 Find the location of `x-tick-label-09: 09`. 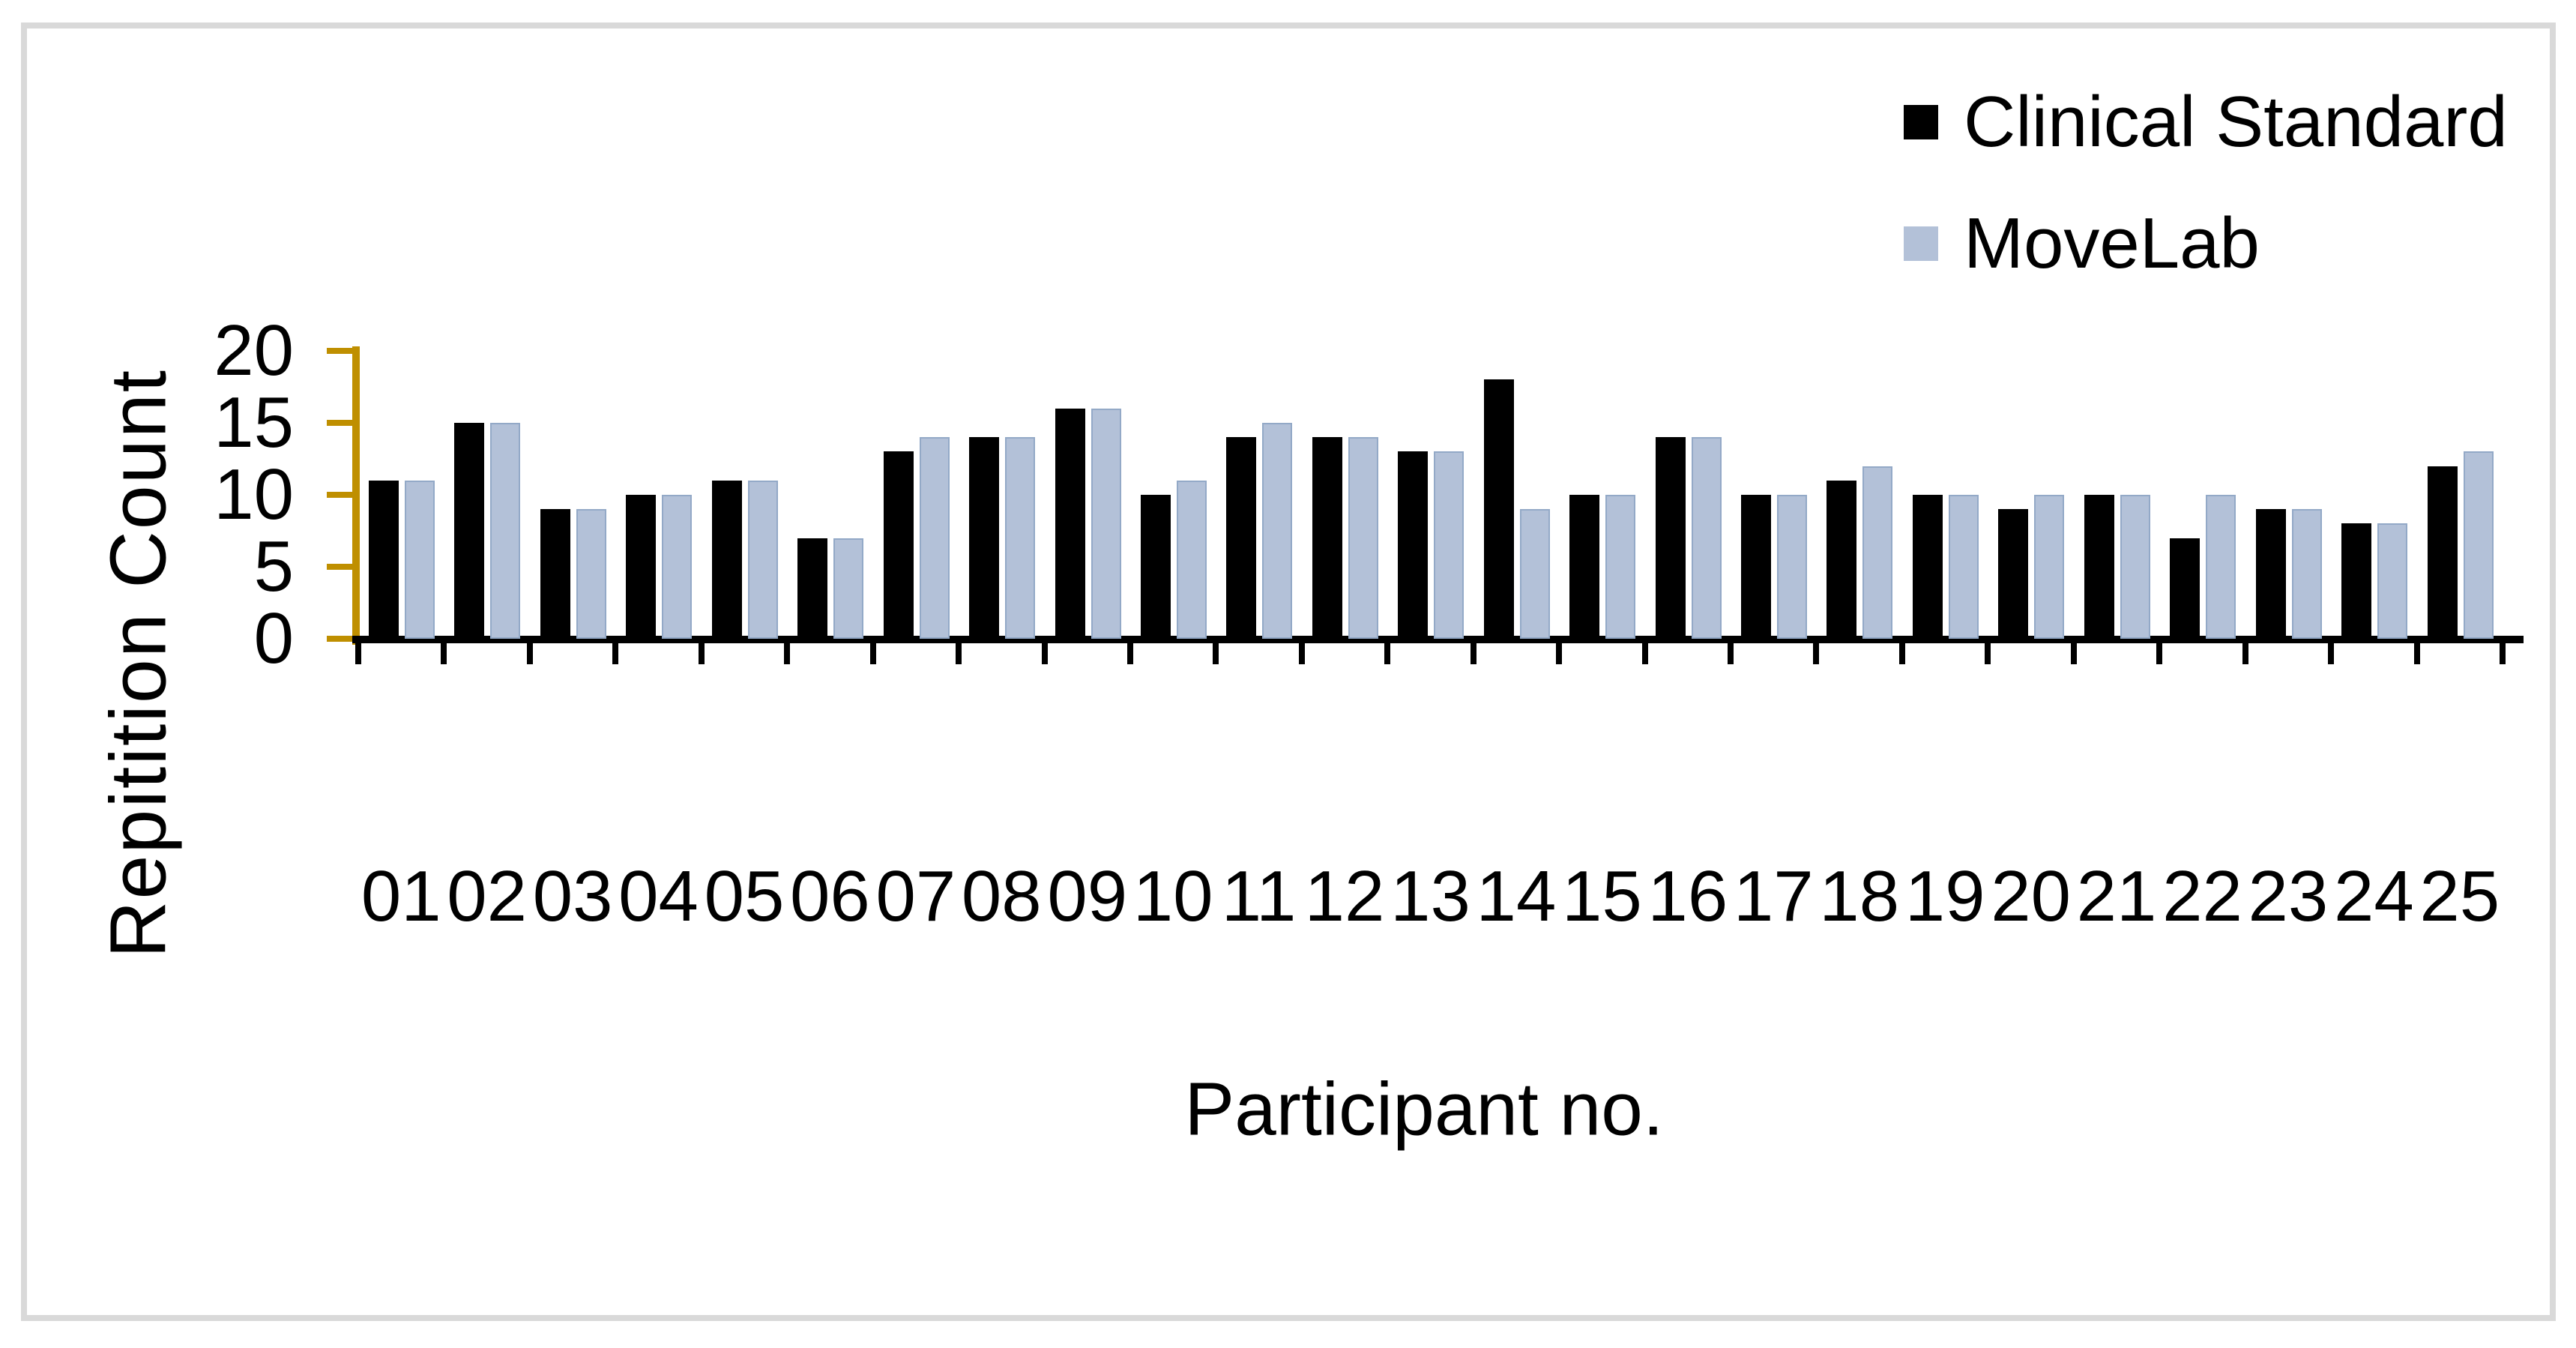

x-tick-label-09: 09 is located at coordinates (1088, 896).